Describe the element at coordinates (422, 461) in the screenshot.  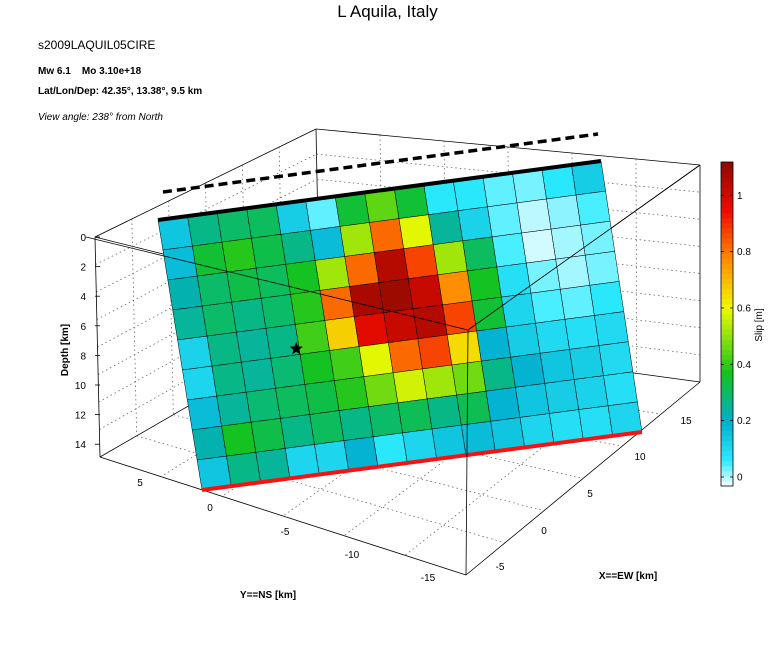
I see `fault-bottom-edge` at that location.